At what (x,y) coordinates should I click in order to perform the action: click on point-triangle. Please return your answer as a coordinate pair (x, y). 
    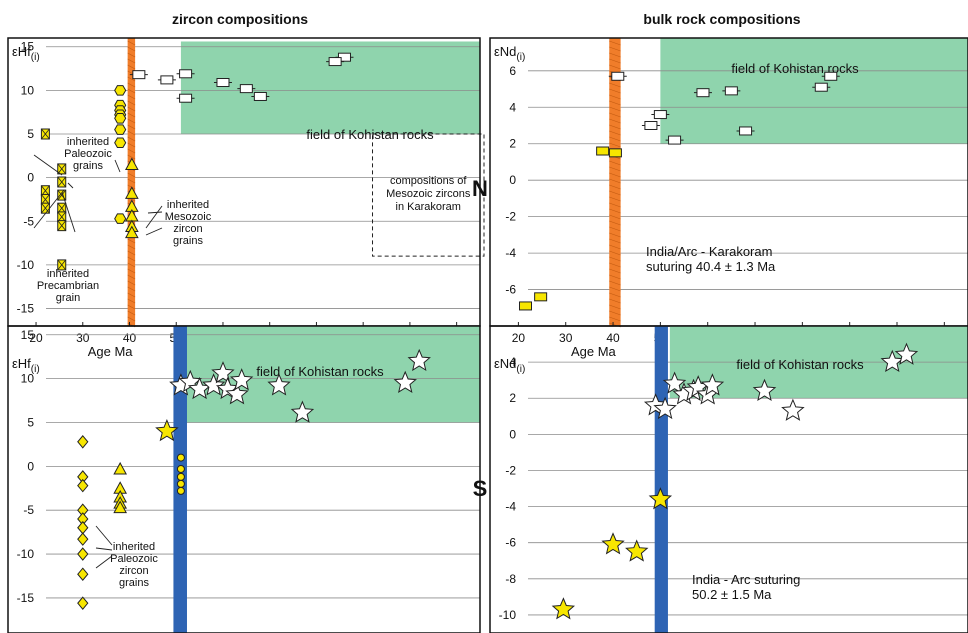
    Looking at the image, I should click on (131, 232).